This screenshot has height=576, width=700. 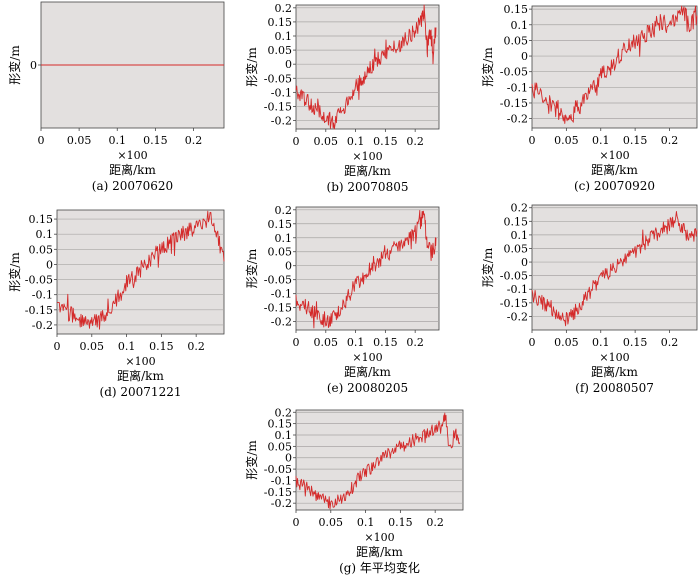 What do you see at coordinates (367, 388) in the screenshot?
I see `panel-caption: (e) 20080205` at bounding box center [367, 388].